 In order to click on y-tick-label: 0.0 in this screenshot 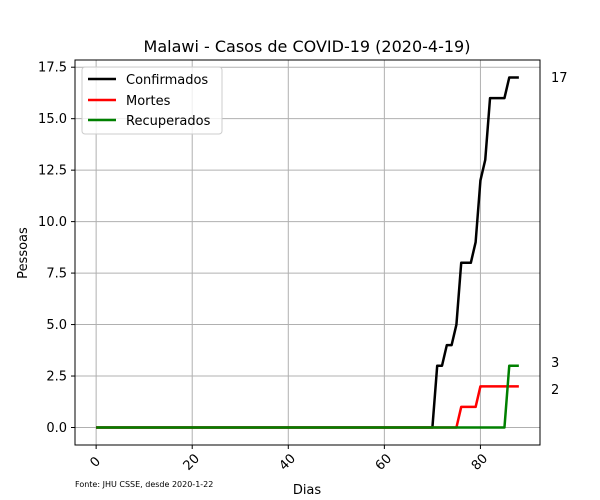, I will do `click(56, 428)`.